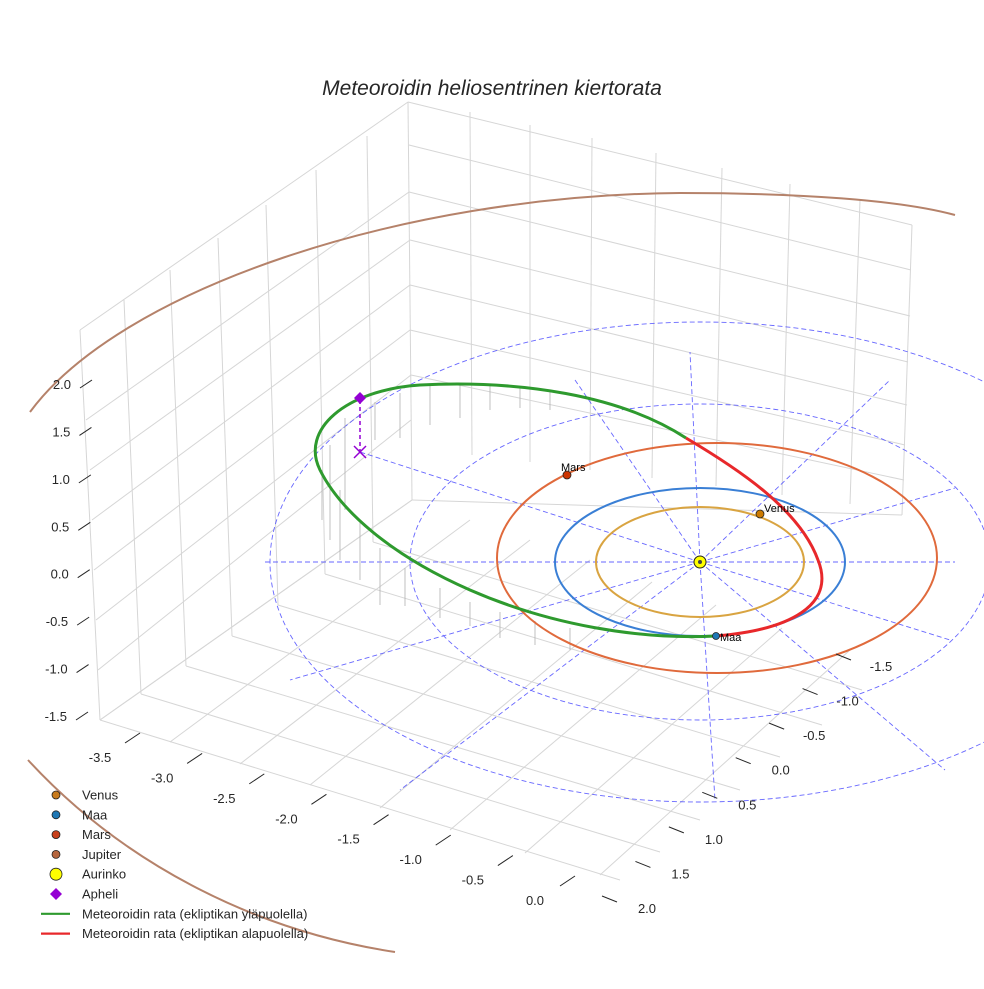 This screenshot has width=984, height=989. What do you see at coordinates (104, 874) in the screenshot?
I see `legend-label: Aurinko` at bounding box center [104, 874].